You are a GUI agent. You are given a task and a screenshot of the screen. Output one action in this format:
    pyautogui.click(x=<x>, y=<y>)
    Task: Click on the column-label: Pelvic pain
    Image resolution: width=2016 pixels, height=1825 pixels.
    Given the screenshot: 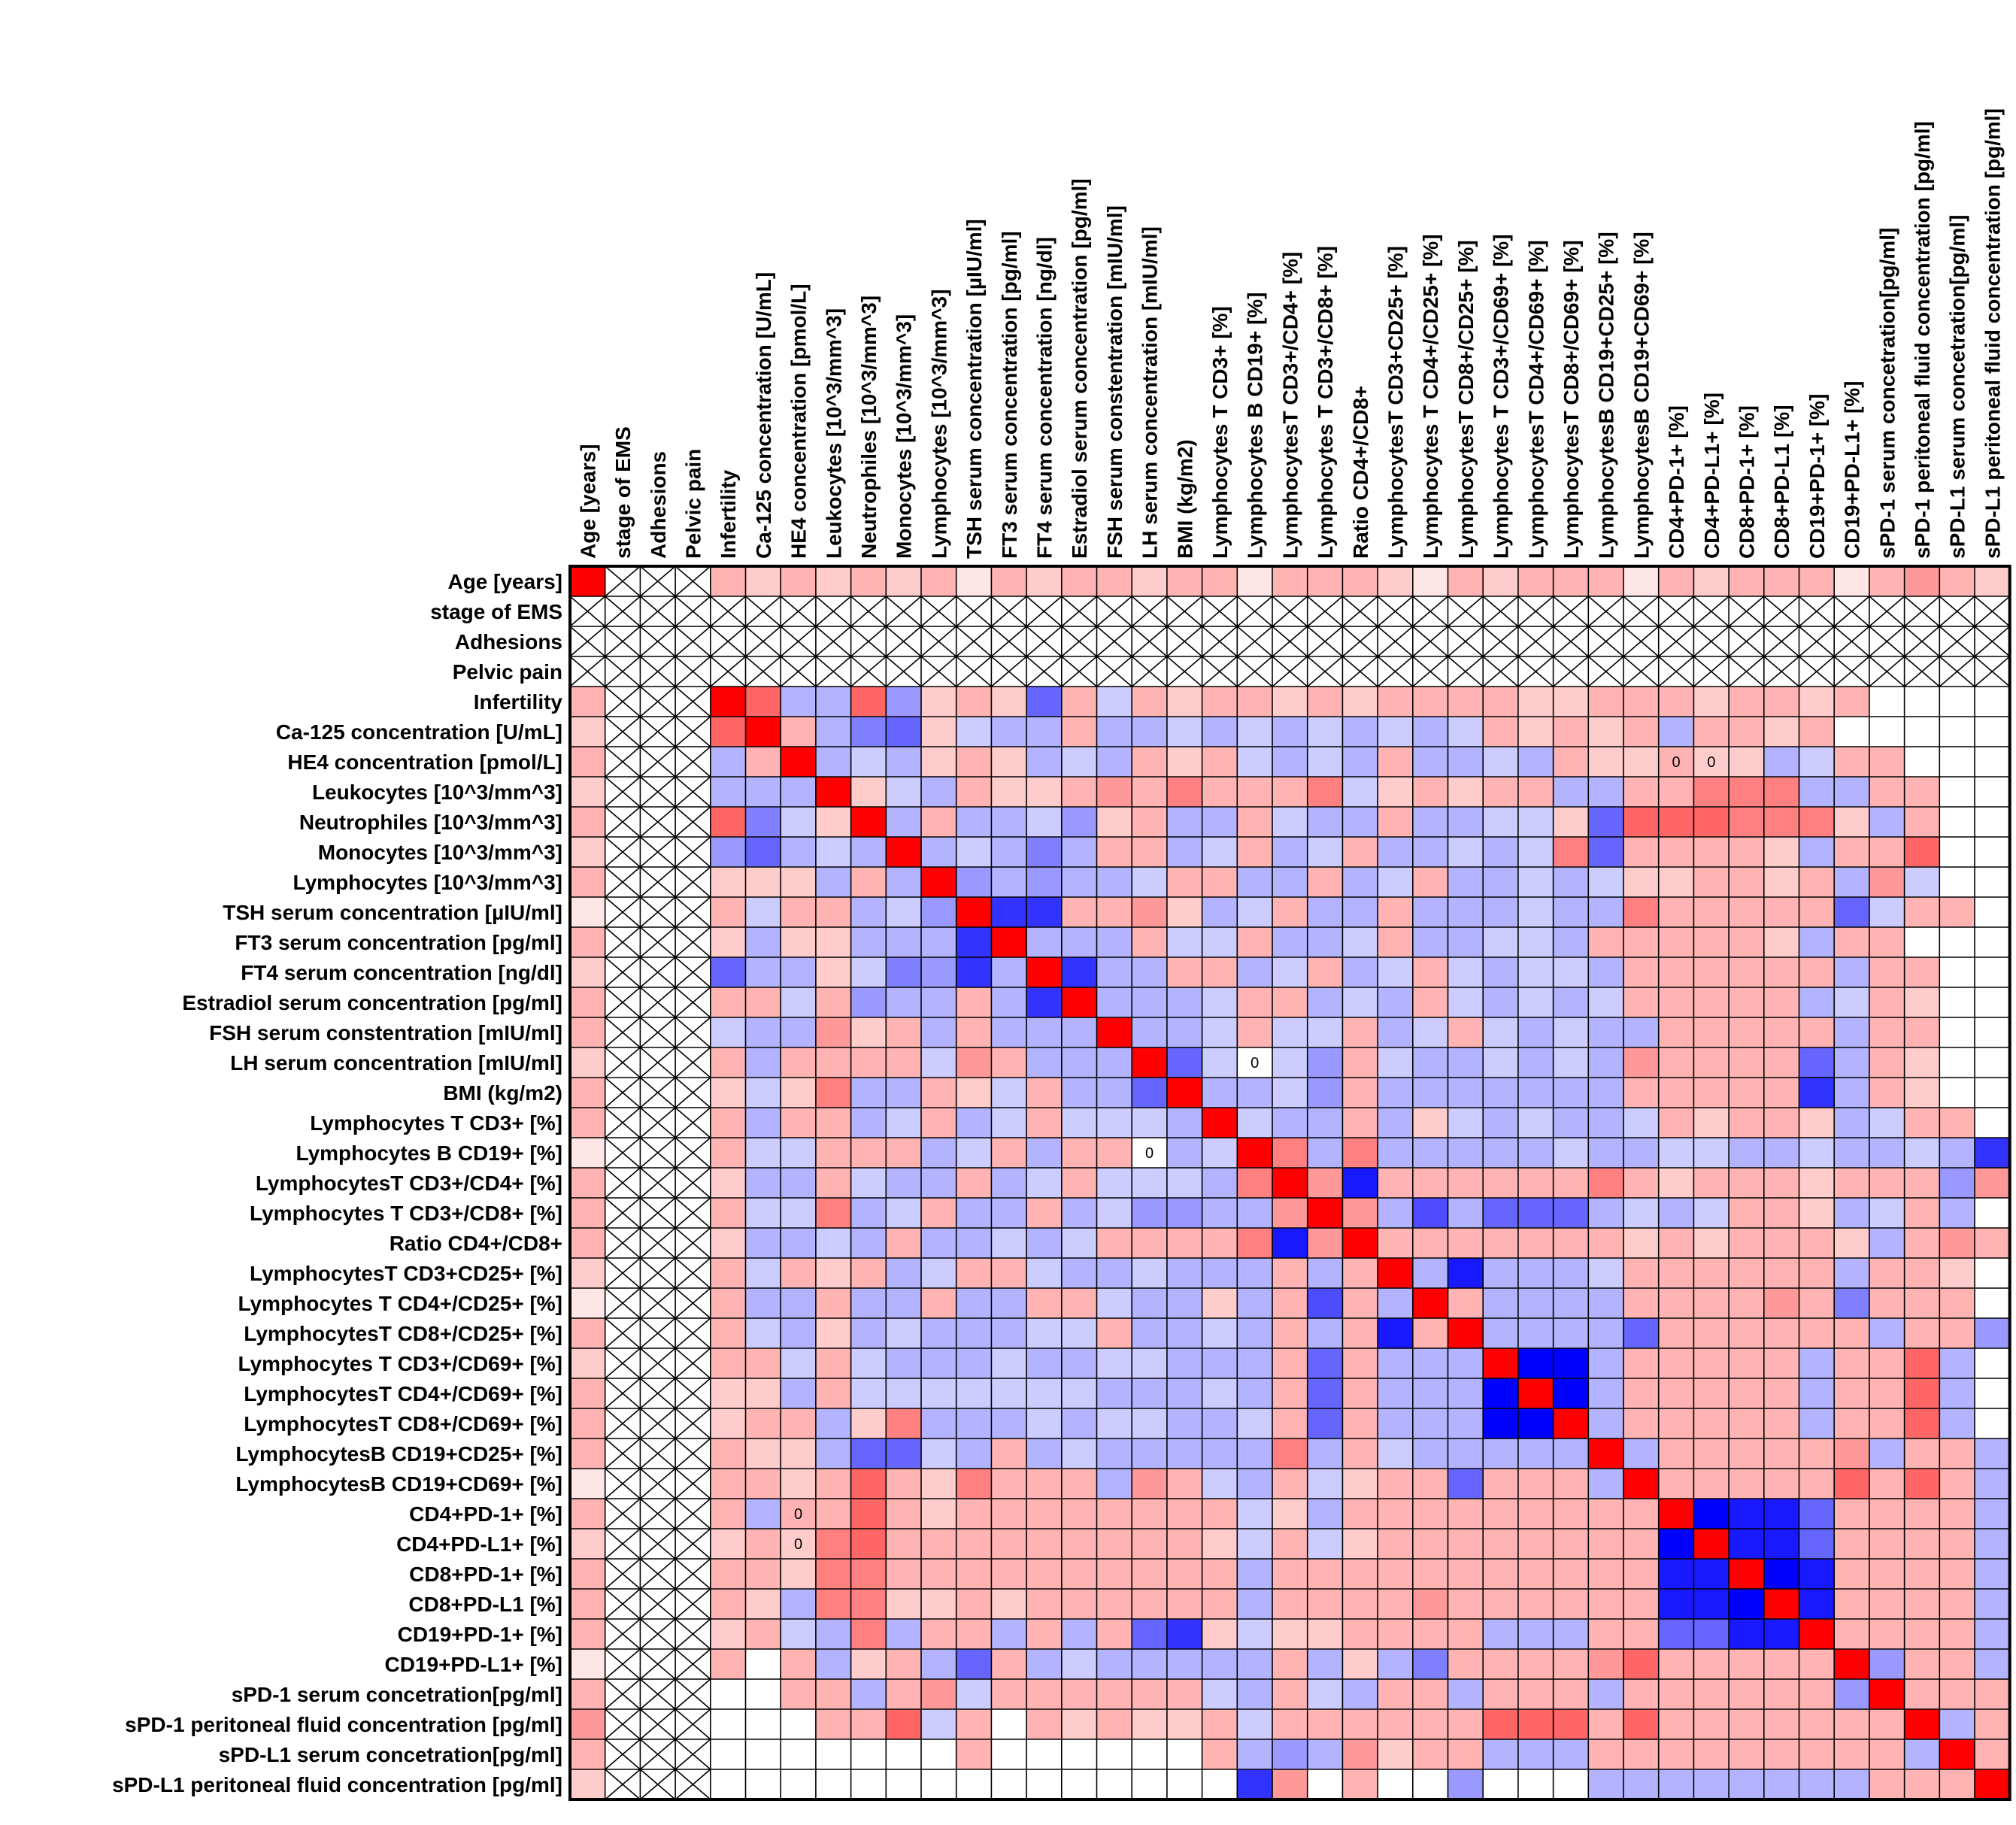 What is the action you would take?
    pyautogui.click(x=693, y=504)
    